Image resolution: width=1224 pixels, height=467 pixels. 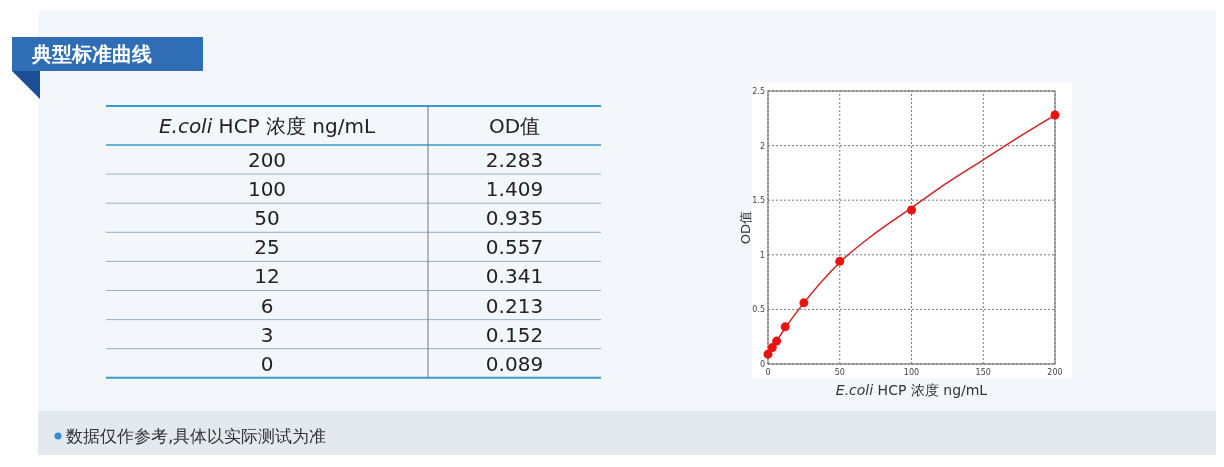 I want to click on text: 数据仅作参考,具体以实际测试为准, so click(x=196, y=436).